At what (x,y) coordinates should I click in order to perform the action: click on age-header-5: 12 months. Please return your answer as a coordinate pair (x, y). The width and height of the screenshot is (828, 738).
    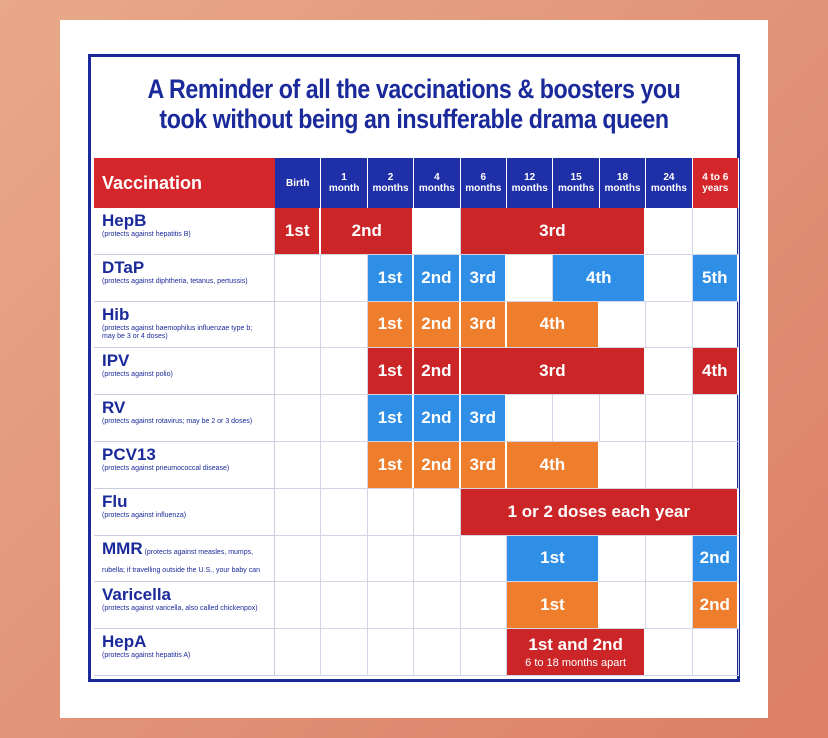
    Looking at the image, I should click on (530, 183).